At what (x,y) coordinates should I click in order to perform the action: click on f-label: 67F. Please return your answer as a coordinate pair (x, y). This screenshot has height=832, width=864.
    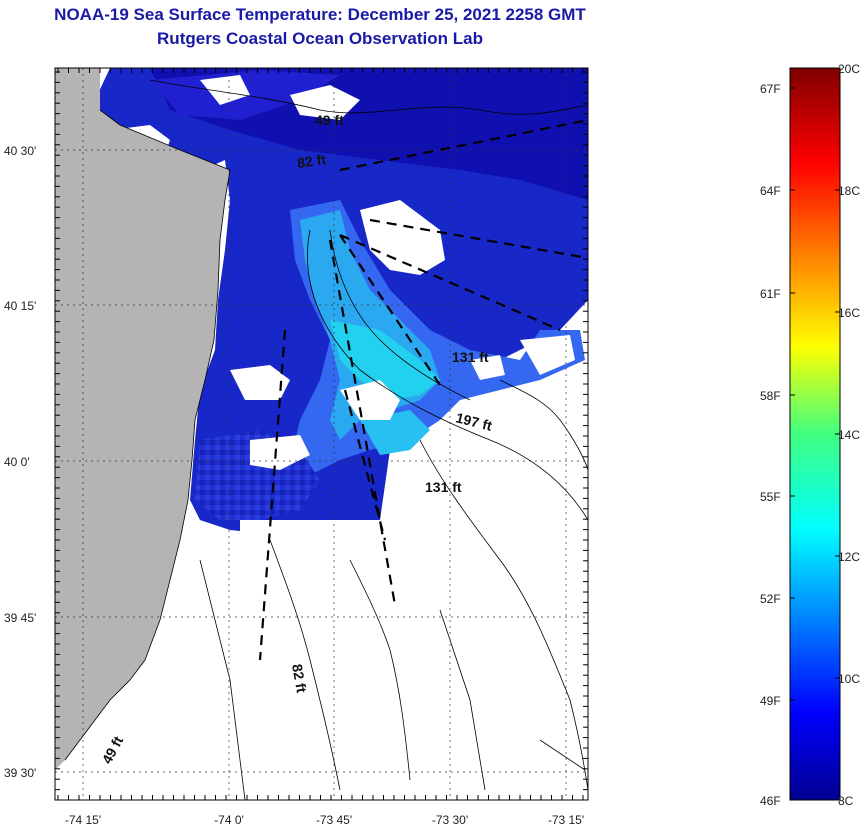
    Looking at the image, I should click on (770, 89).